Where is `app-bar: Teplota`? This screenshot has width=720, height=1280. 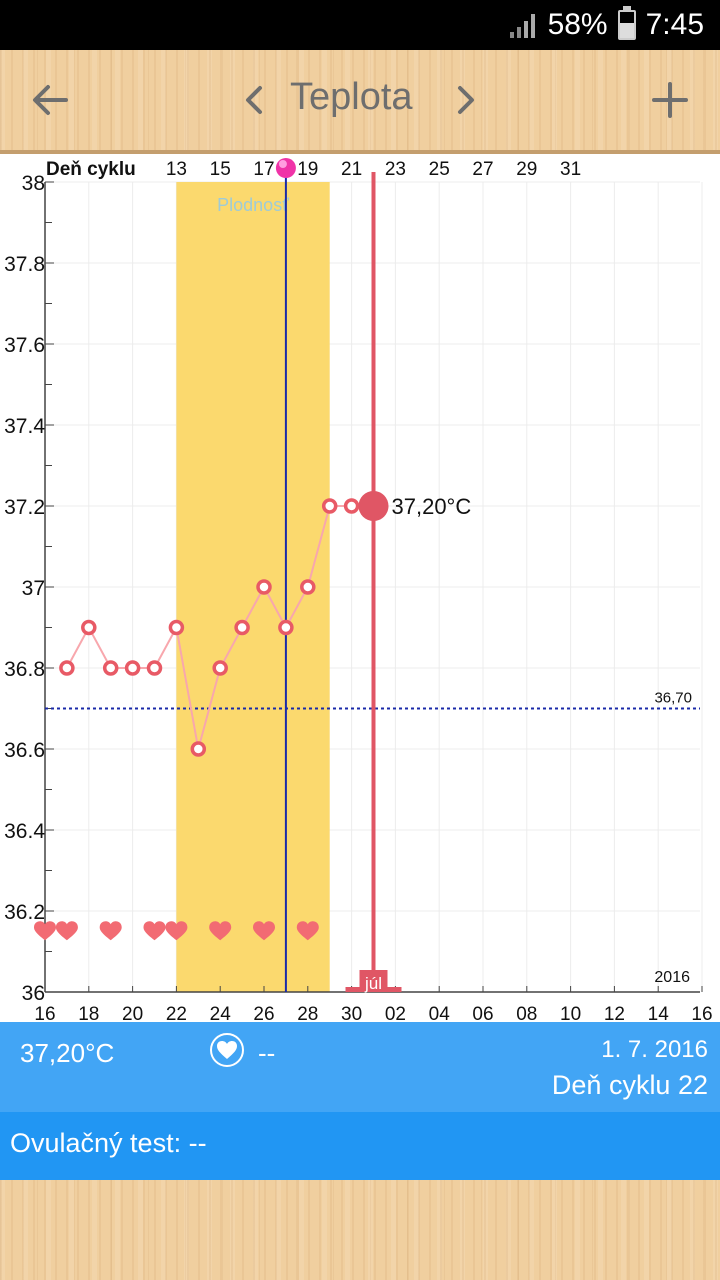 app-bar: Teplota is located at coordinates (360, 102).